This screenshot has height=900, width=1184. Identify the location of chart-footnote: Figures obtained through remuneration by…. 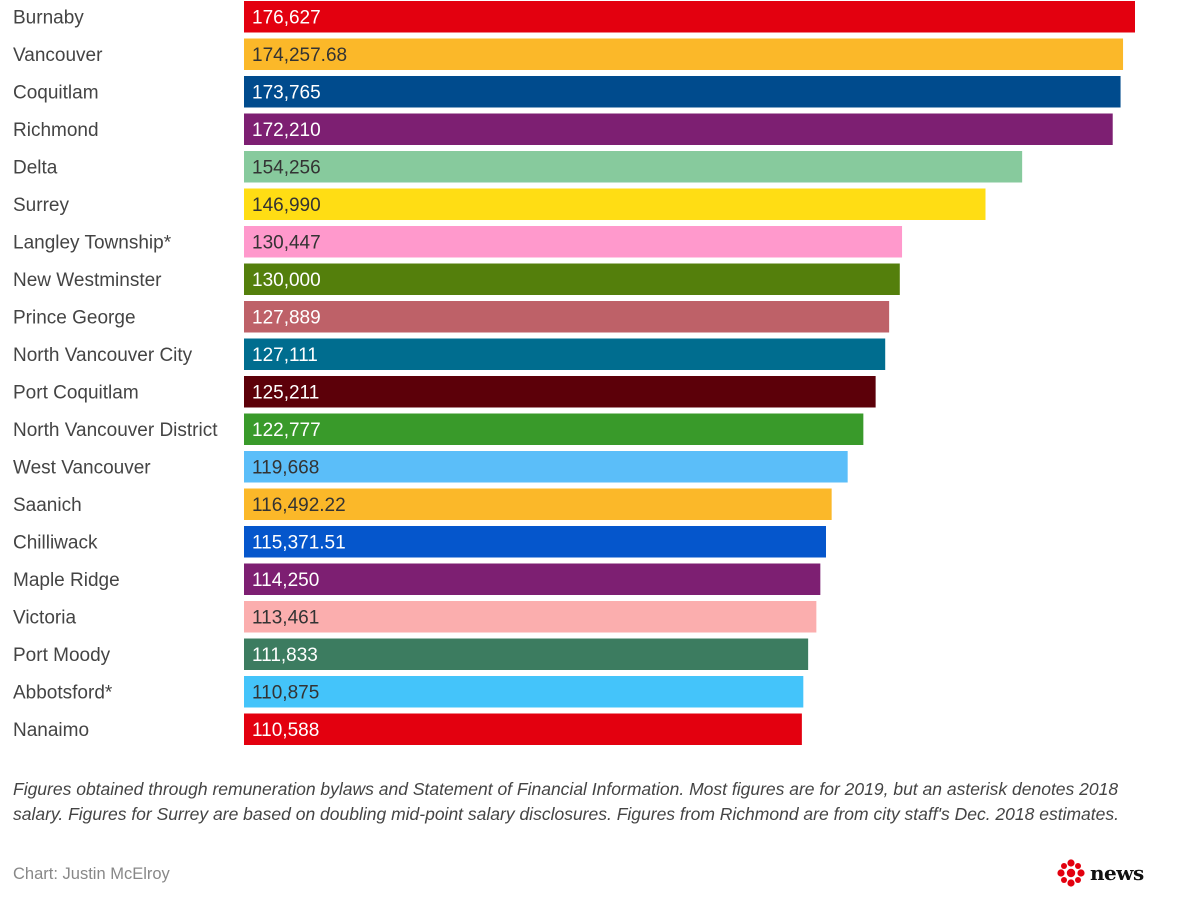
(566, 801).